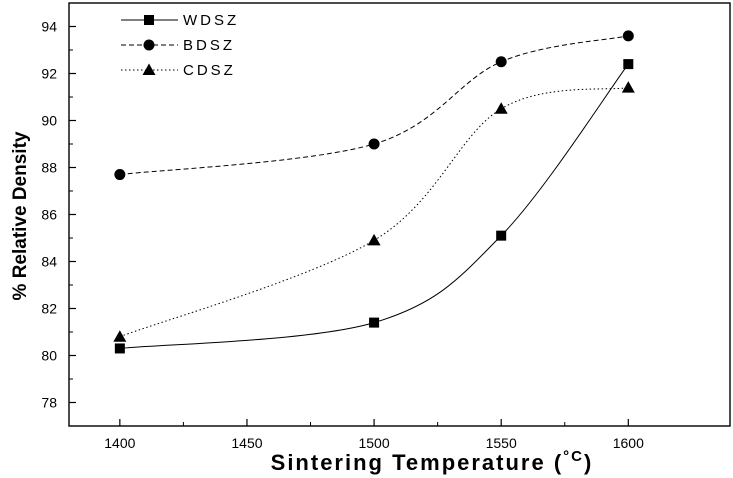  Describe the element at coordinates (149, 20) in the screenshot. I see `legend-marker-wdsz` at that location.